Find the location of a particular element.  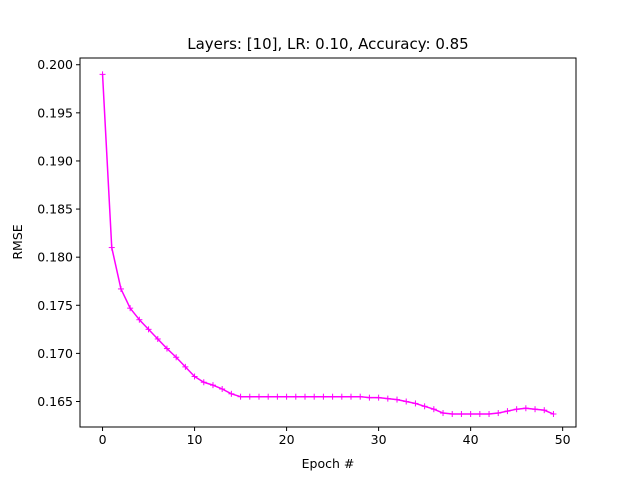

x-tick-label: 50 is located at coordinates (563, 439).